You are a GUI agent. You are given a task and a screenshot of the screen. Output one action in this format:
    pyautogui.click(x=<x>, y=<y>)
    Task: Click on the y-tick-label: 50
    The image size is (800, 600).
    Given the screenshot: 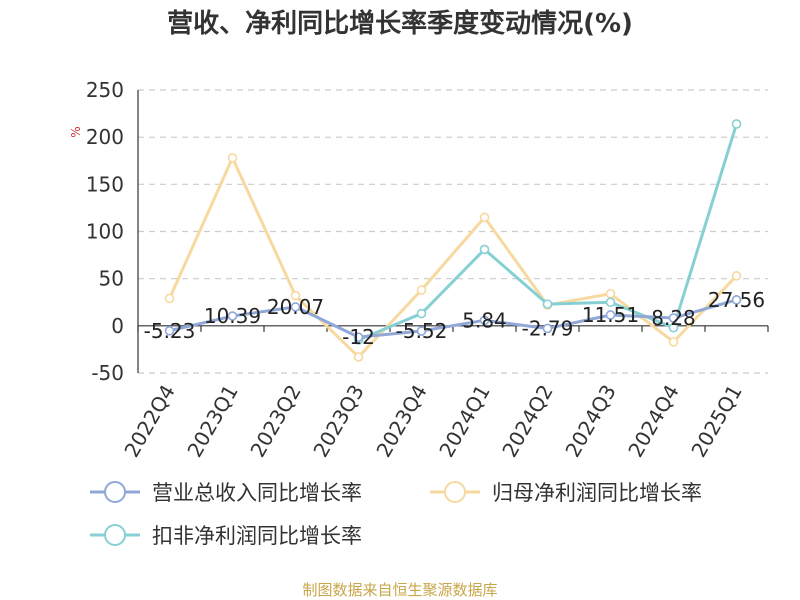 What is the action you would take?
    pyautogui.click(x=111, y=279)
    